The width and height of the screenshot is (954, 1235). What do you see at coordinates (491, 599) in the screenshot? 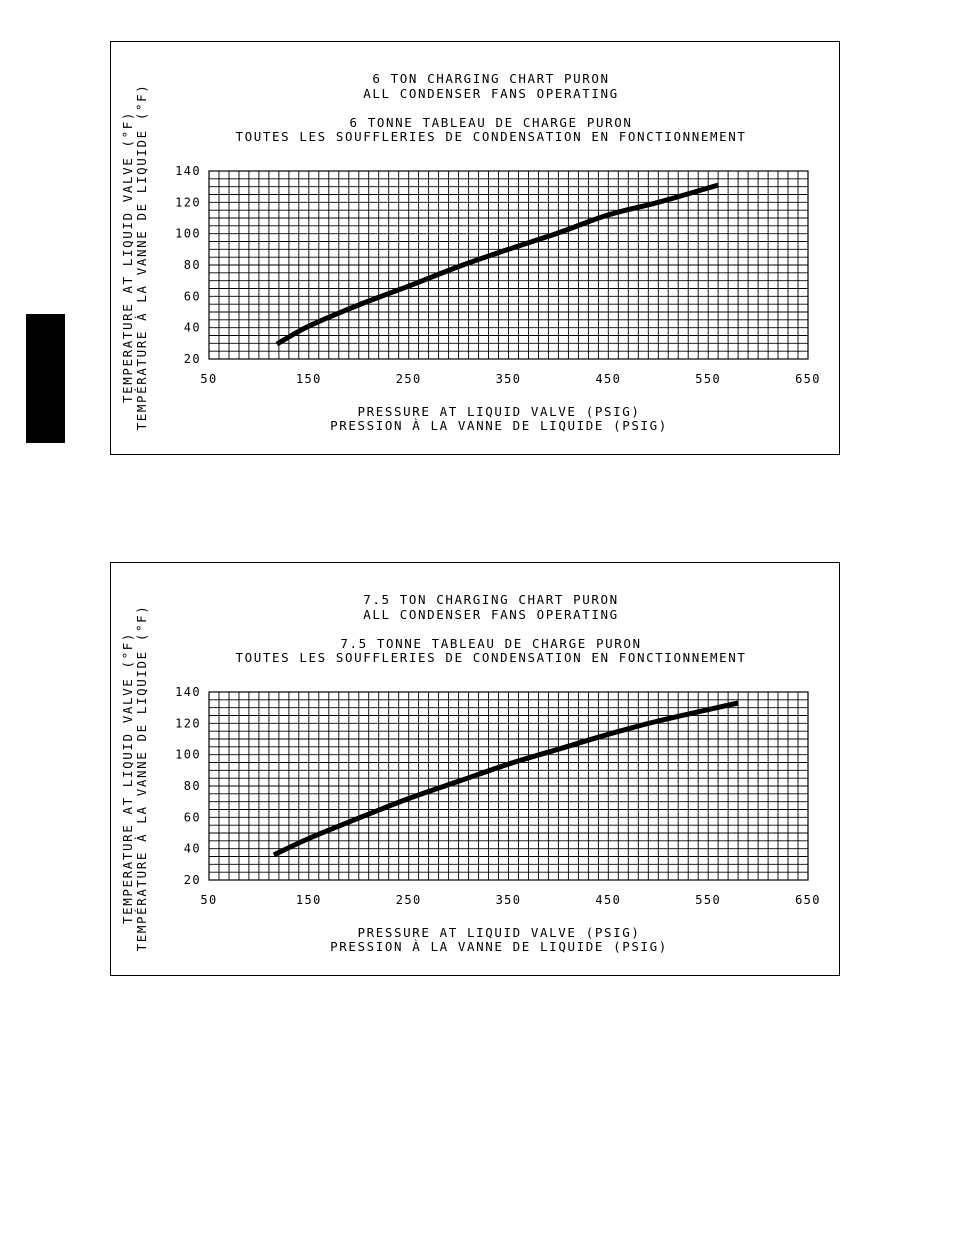
I see `chart-title-line-1: 7.5 TON CHARGING CHART PURON` at bounding box center [491, 599].